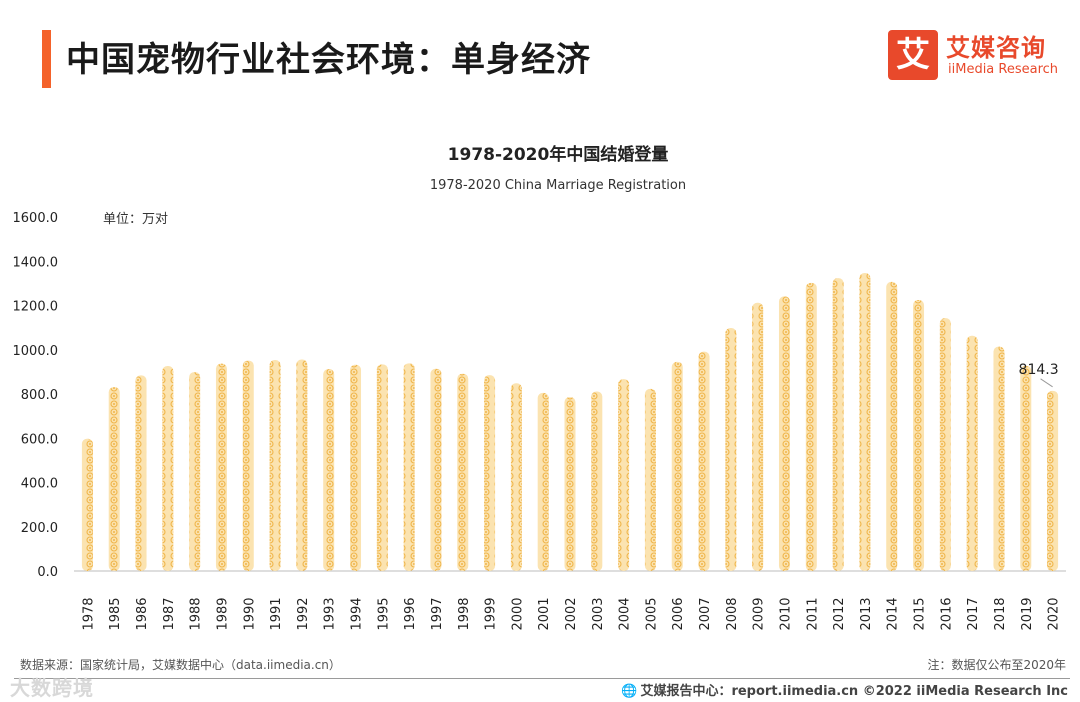 This screenshot has height=702, width=1080. What do you see at coordinates (999, 458) in the screenshot?
I see `bar-2018` at bounding box center [999, 458].